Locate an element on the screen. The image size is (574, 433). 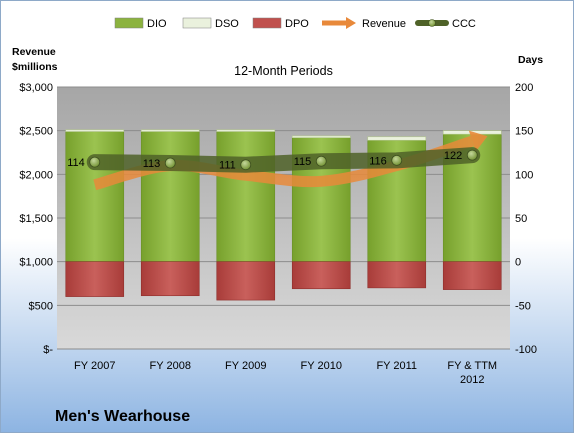
company-name: Men's Wearhouse is located at coordinates (122, 416).